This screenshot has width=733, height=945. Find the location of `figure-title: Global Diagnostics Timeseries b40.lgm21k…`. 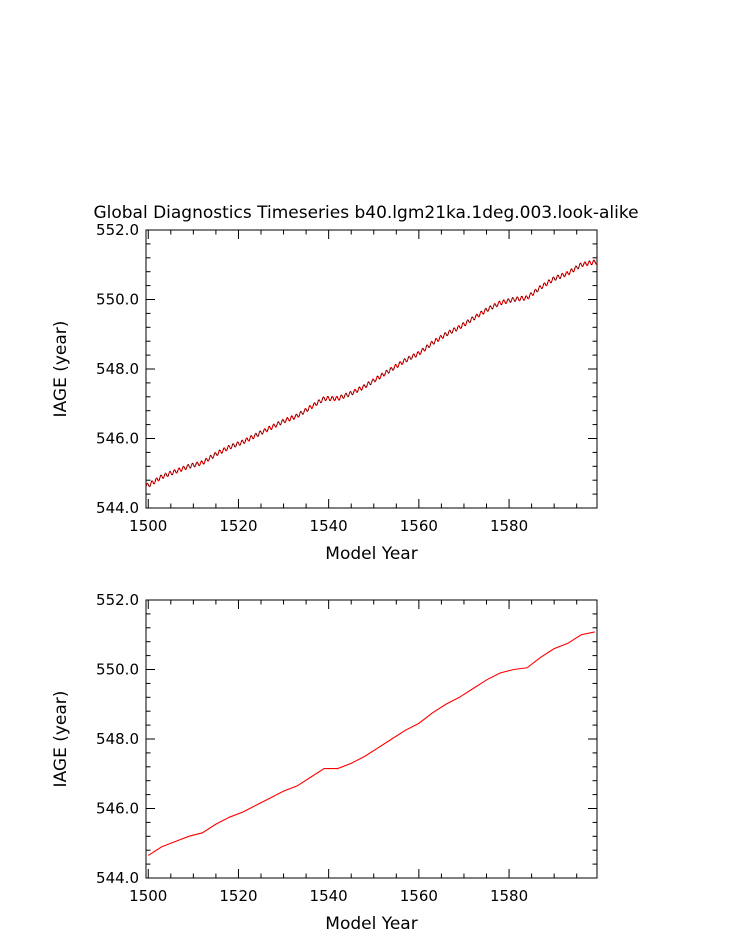

figure-title: Global Diagnostics Timeseries b40.lgm21k… is located at coordinates (365, 213).